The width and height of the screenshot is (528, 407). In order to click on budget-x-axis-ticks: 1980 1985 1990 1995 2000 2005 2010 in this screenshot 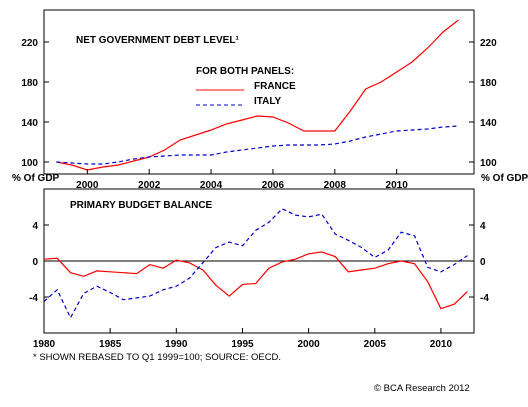, I will do `click(243, 339)`.